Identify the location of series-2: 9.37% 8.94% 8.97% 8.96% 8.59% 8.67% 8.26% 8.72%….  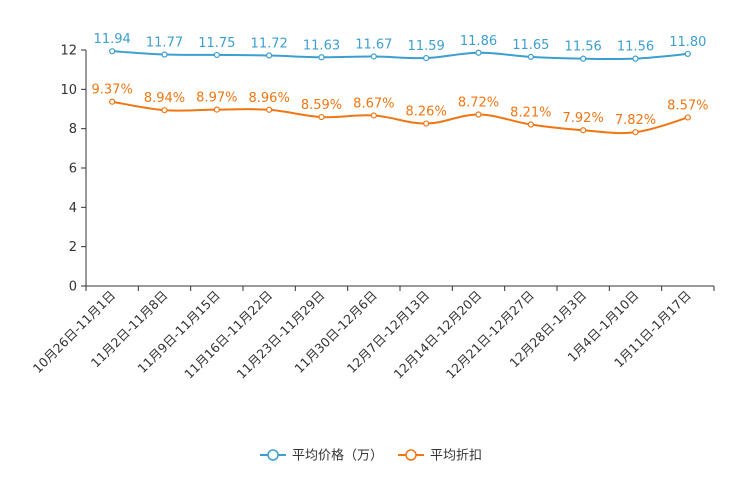
(400, 109).